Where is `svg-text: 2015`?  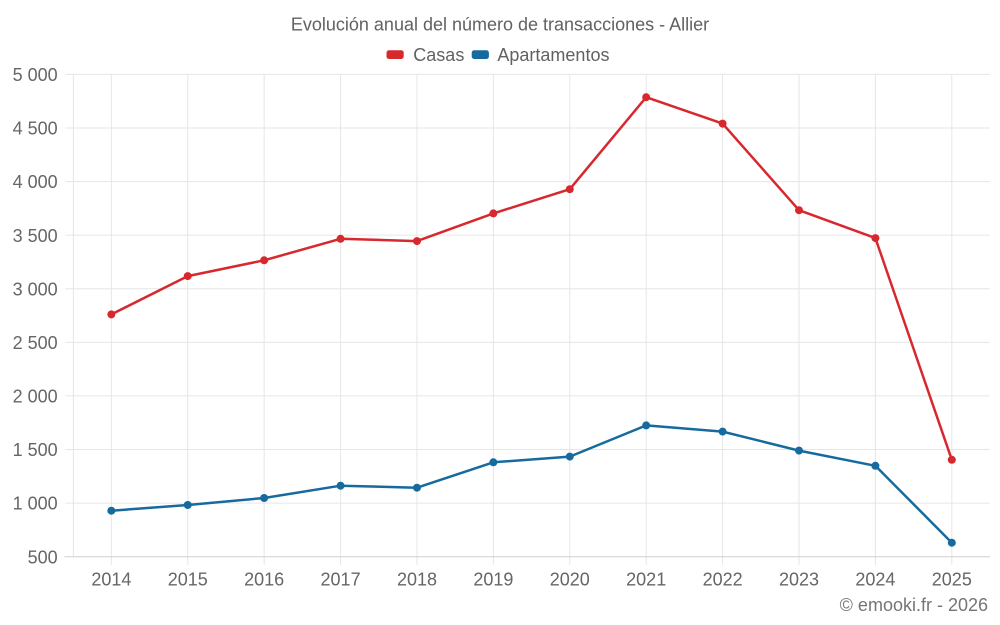
svg-text: 2015 is located at coordinates (188, 580).